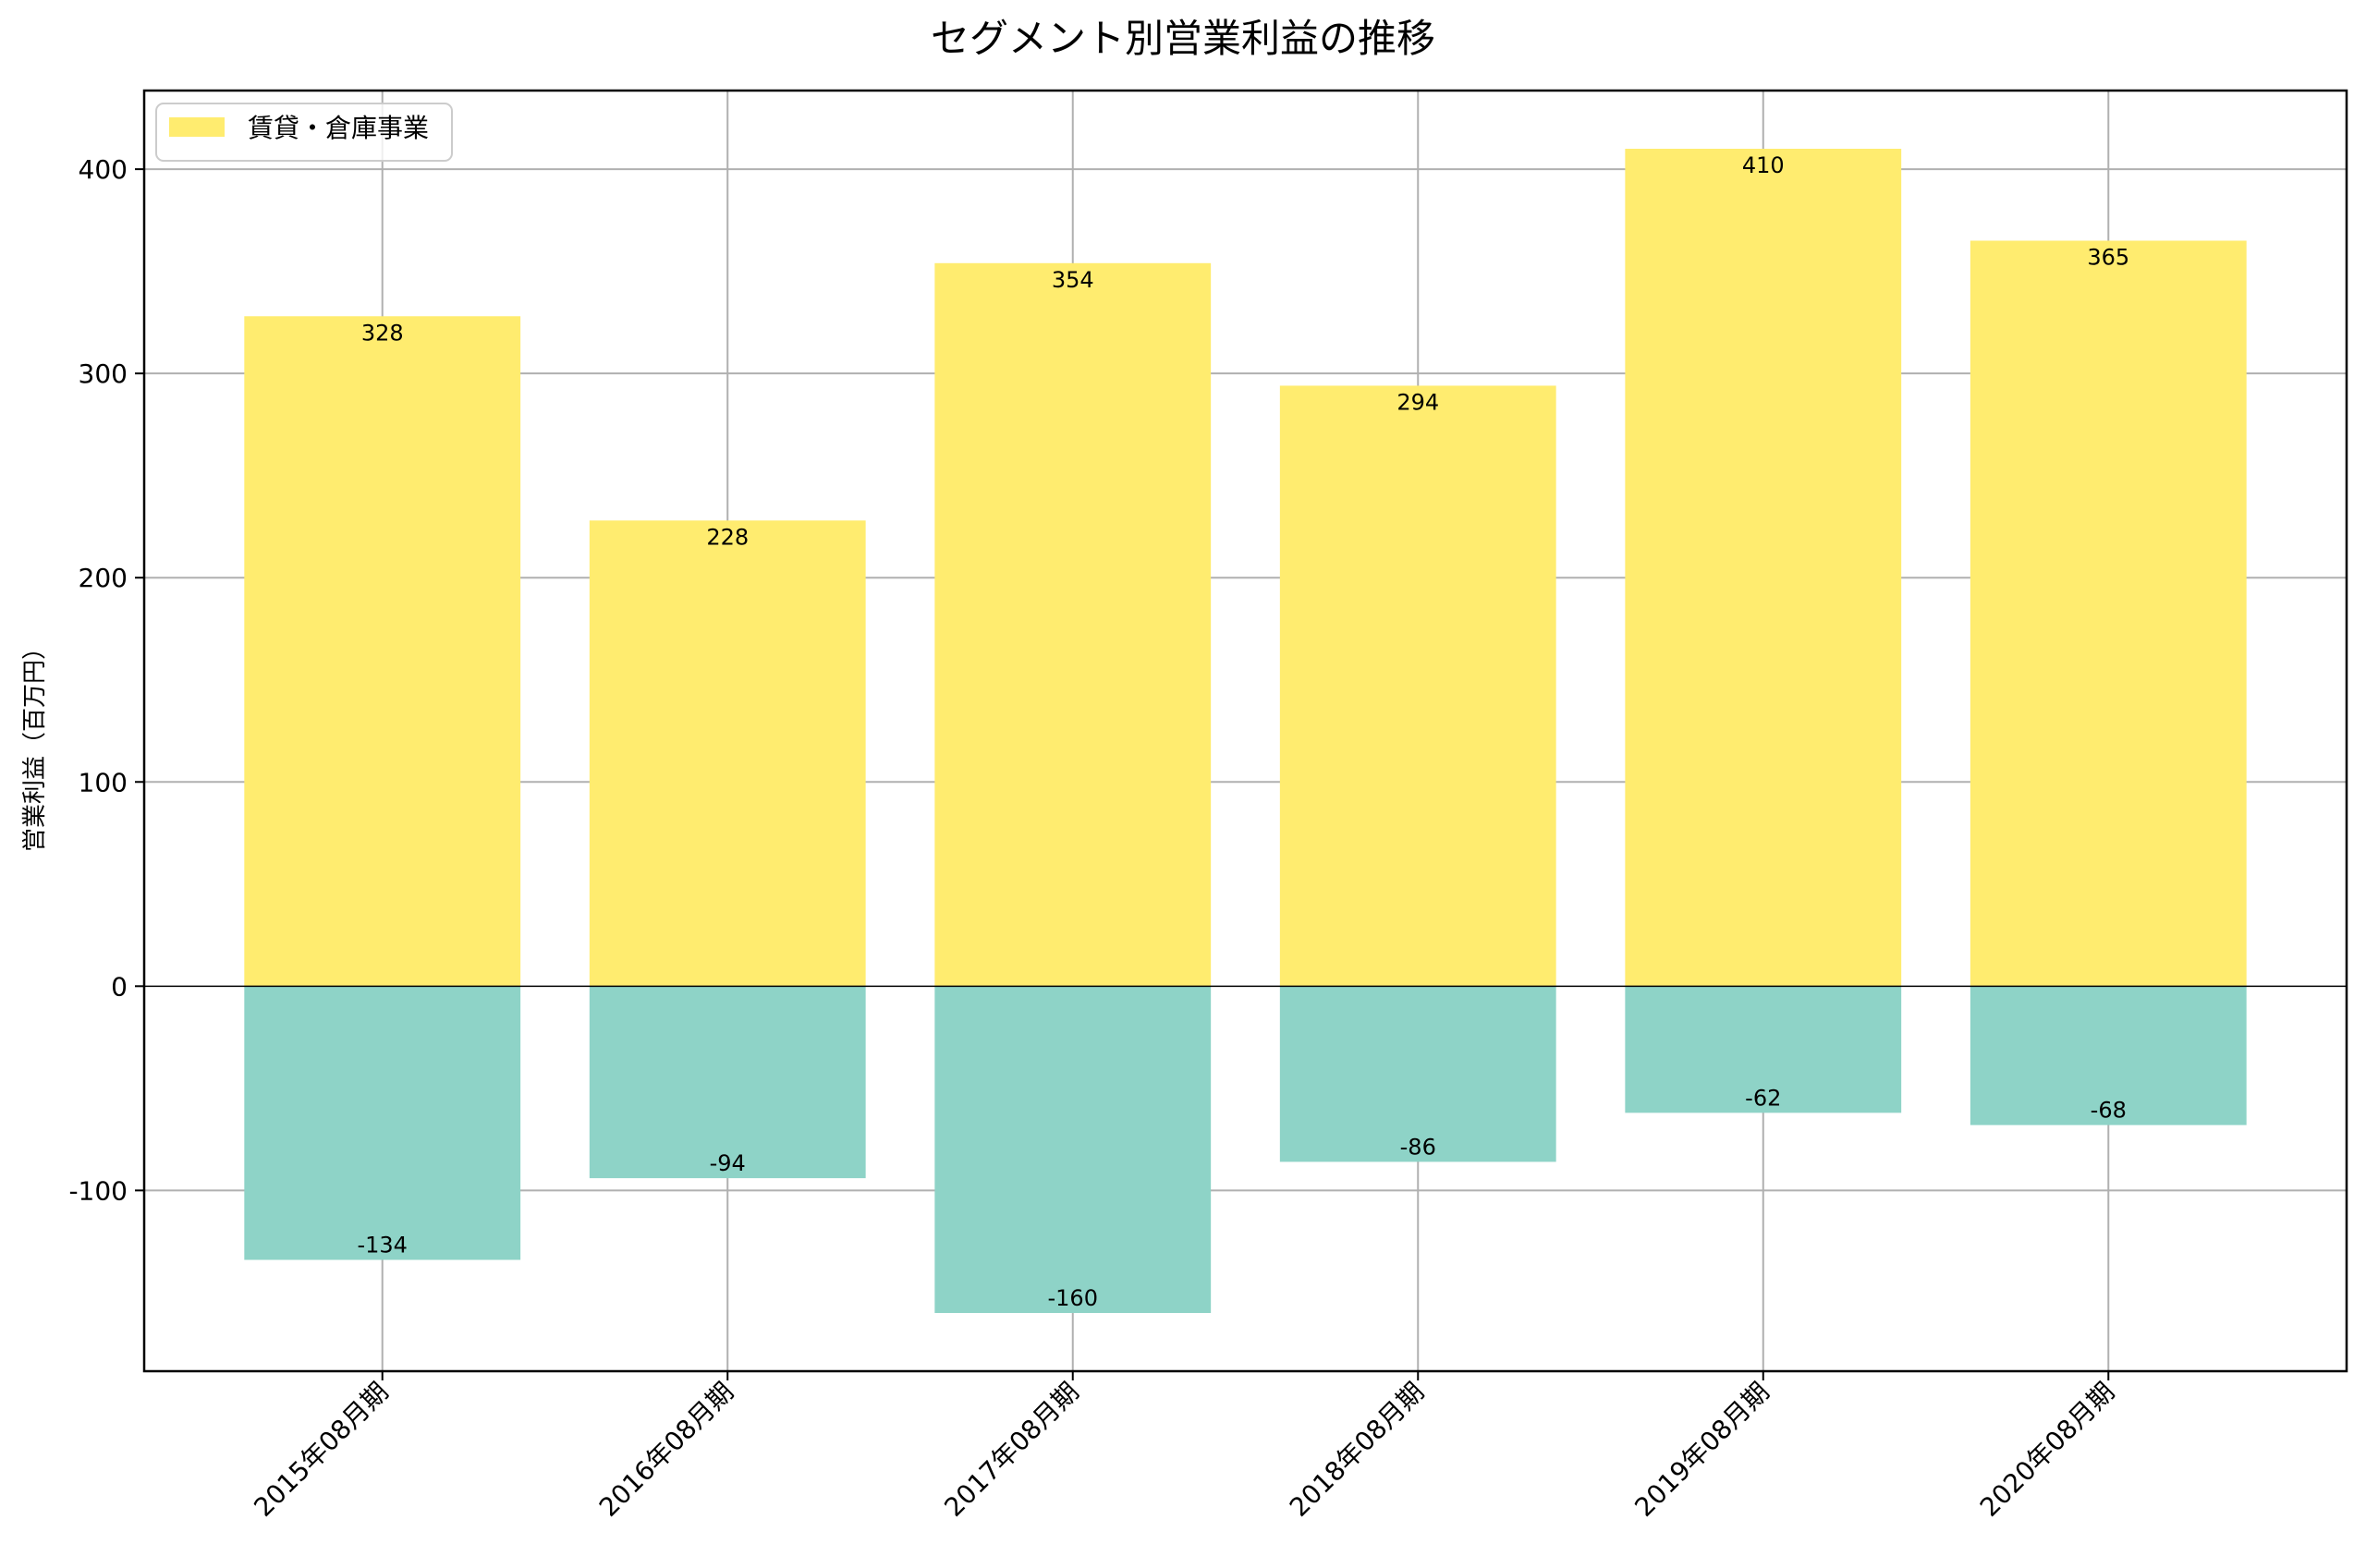 The image size is (2366, 1568). I want to click on data-label: 228, so click(727, 537).